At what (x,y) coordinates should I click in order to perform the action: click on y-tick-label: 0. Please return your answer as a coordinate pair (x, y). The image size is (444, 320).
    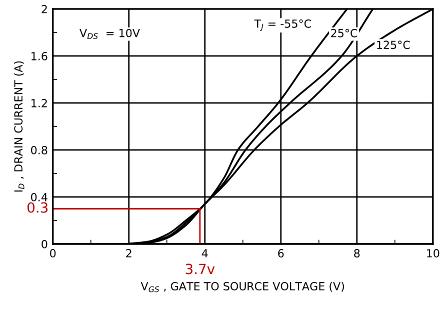
    Looking at the image, I should click on (45, 244).